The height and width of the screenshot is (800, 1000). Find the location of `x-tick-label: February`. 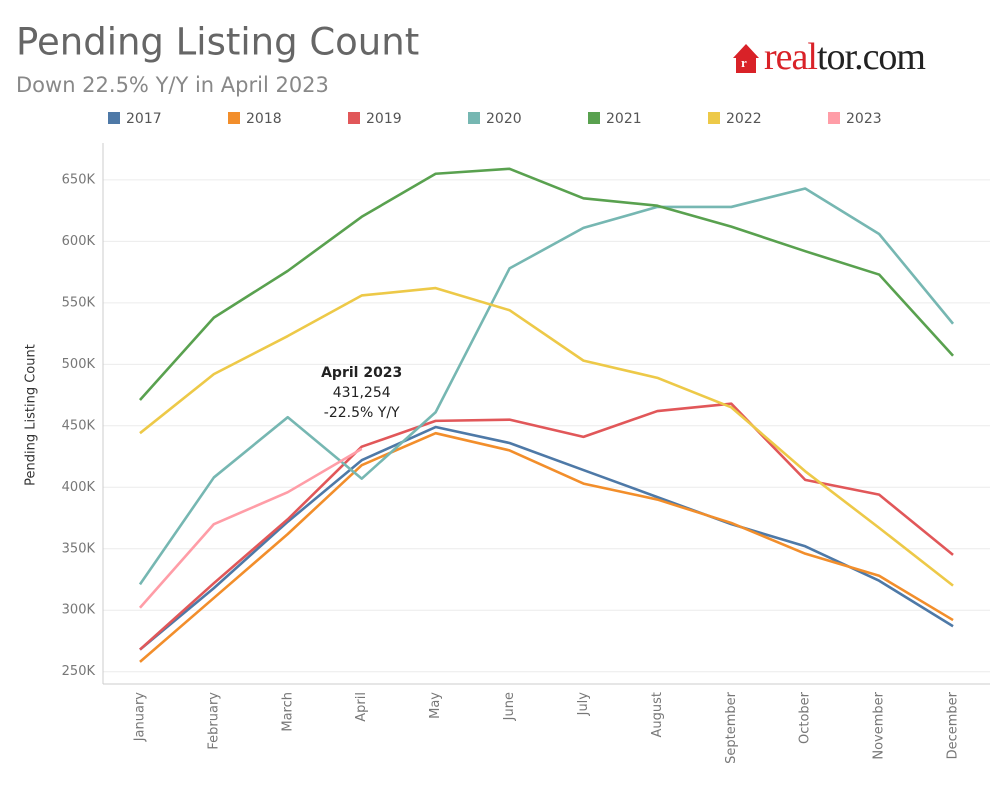

x-tick-label: February is located at coordinates (213, 721).